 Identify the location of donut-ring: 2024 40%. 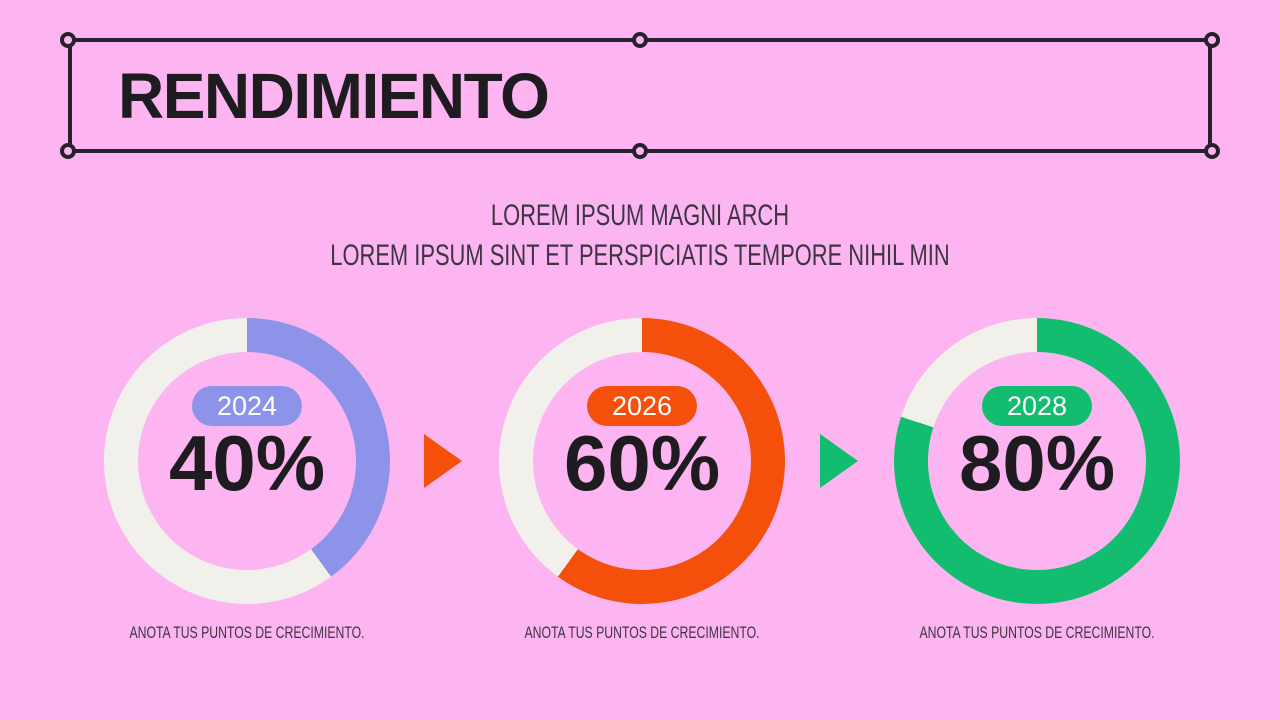
(247, 461).